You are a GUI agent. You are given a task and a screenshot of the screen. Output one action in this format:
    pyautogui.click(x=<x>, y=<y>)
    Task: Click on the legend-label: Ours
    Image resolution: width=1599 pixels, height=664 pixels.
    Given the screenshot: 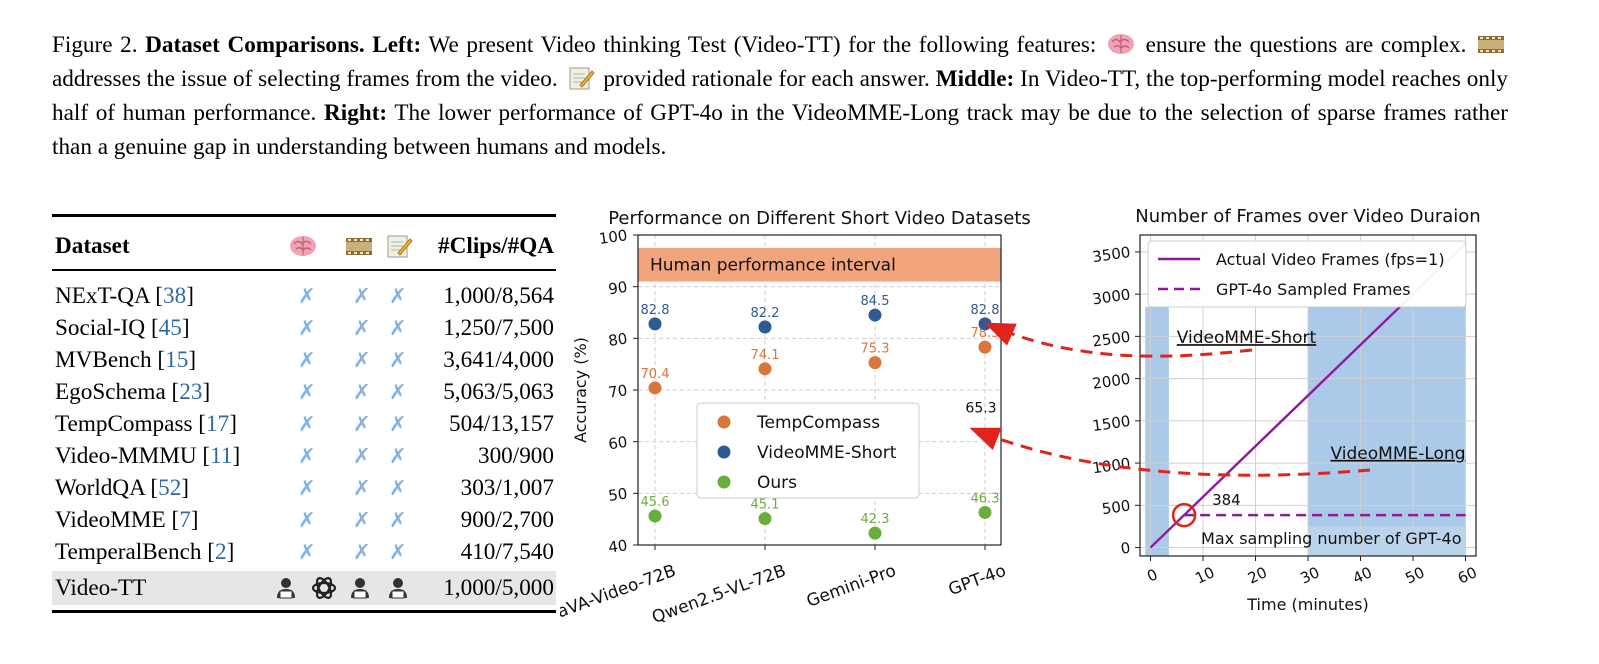 What is the action you would take?
    pyautogui.click(x=777, y=483)
    